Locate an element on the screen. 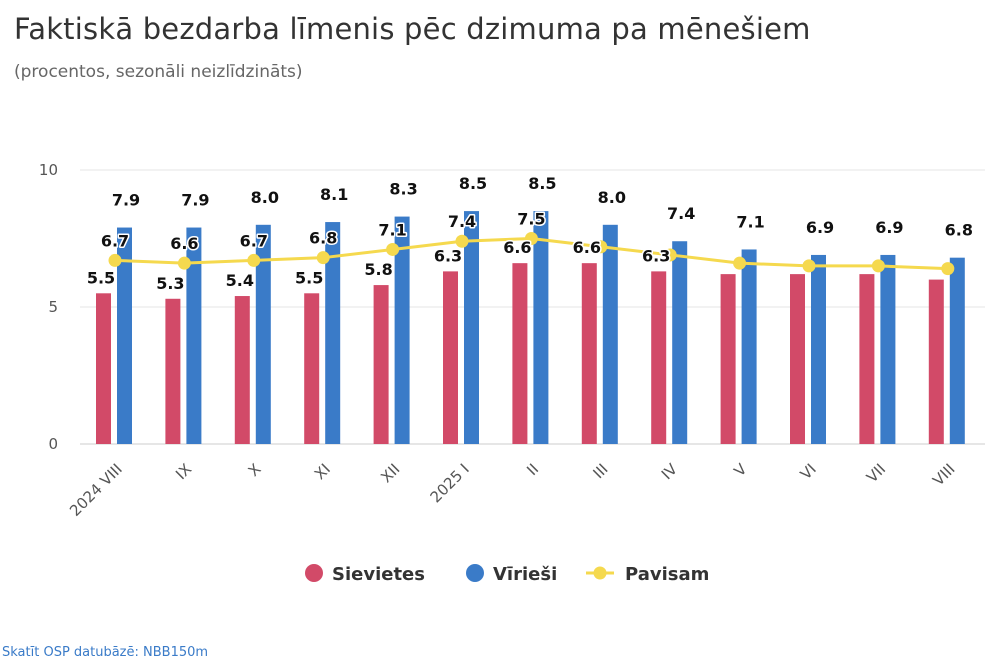 The height and width of the screenshot is (667, 1000). chart-subtitle: (procentos, sezonāli neizlīdzināts) is located at coordinates (158, 72).